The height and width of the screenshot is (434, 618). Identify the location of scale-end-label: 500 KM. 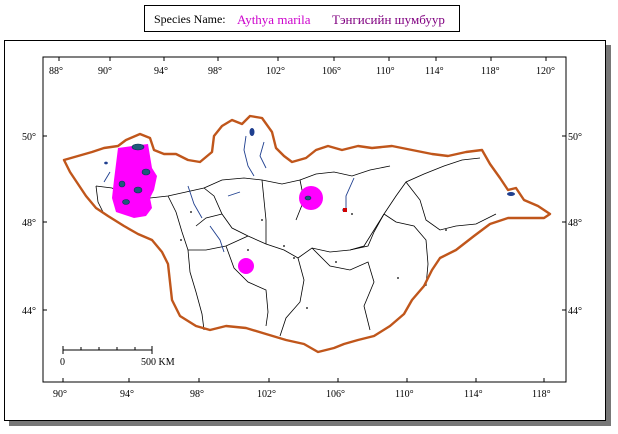
(158, 362).